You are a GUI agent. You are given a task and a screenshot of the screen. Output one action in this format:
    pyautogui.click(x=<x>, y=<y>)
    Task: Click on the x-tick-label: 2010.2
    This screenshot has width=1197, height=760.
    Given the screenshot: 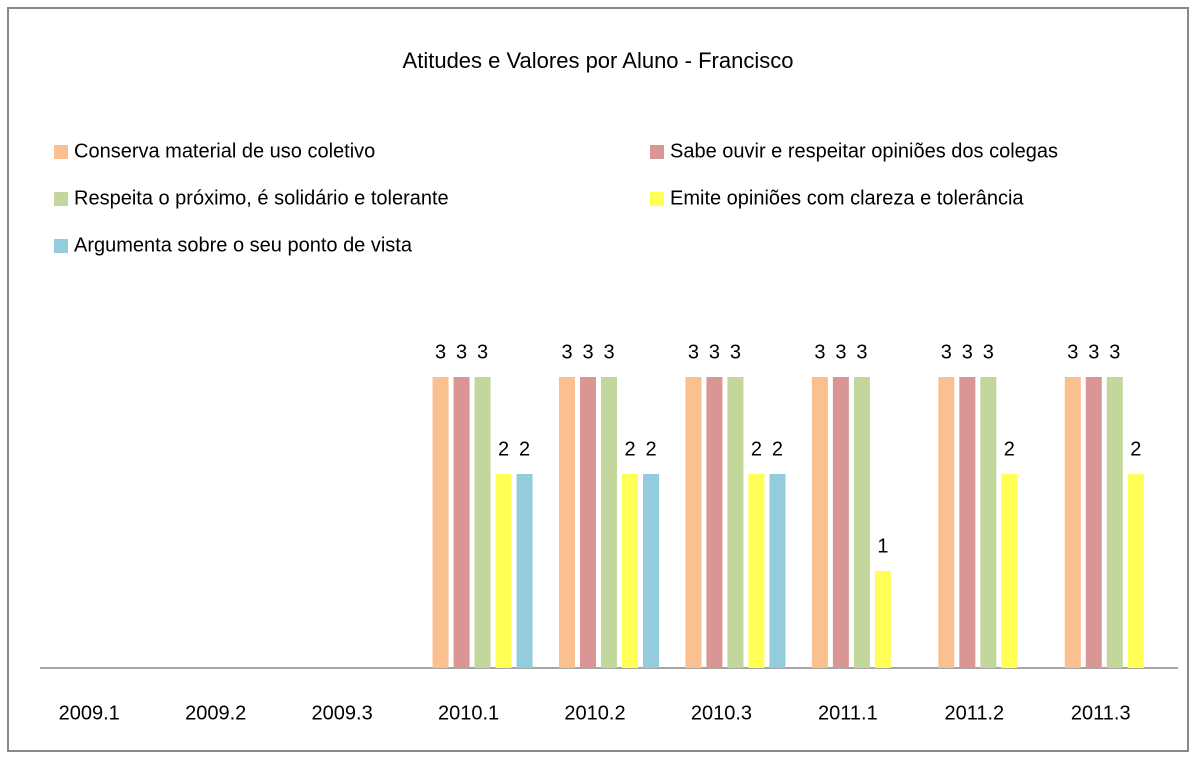 What is the action you would take?
    pyautogui.click(x=594, y=713)
    